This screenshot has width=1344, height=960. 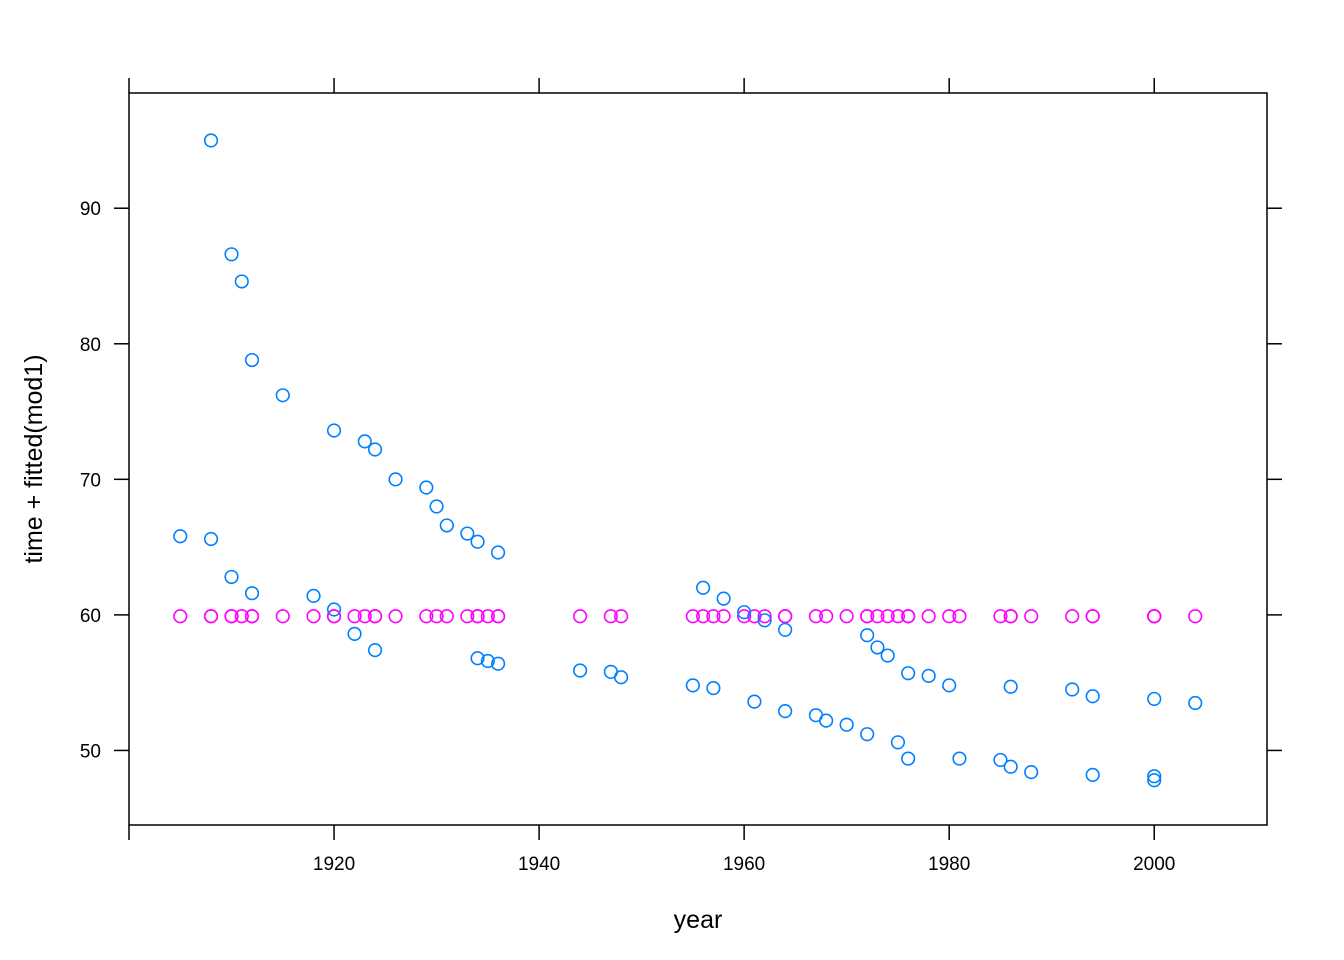 What do you see at coordinates (34, 458) in the screenshot?
I see `y-axis-label: time + fitted(mod1)` at bounding box center [34, 458].